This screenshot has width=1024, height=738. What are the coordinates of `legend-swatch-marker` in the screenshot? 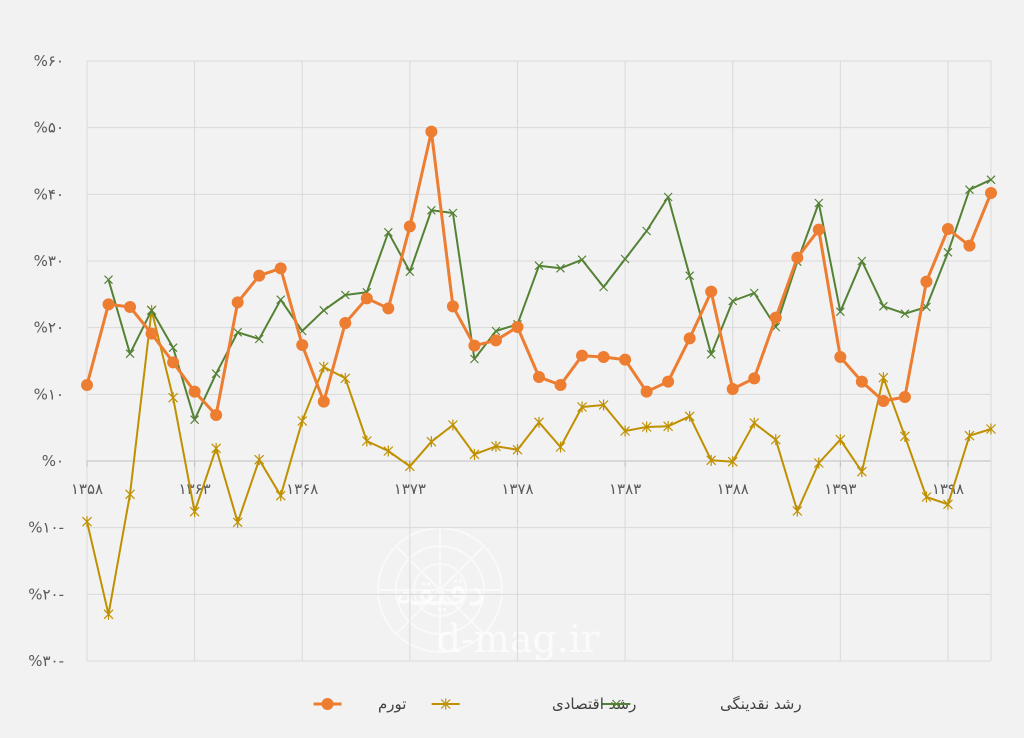 It's located at (445, 704).